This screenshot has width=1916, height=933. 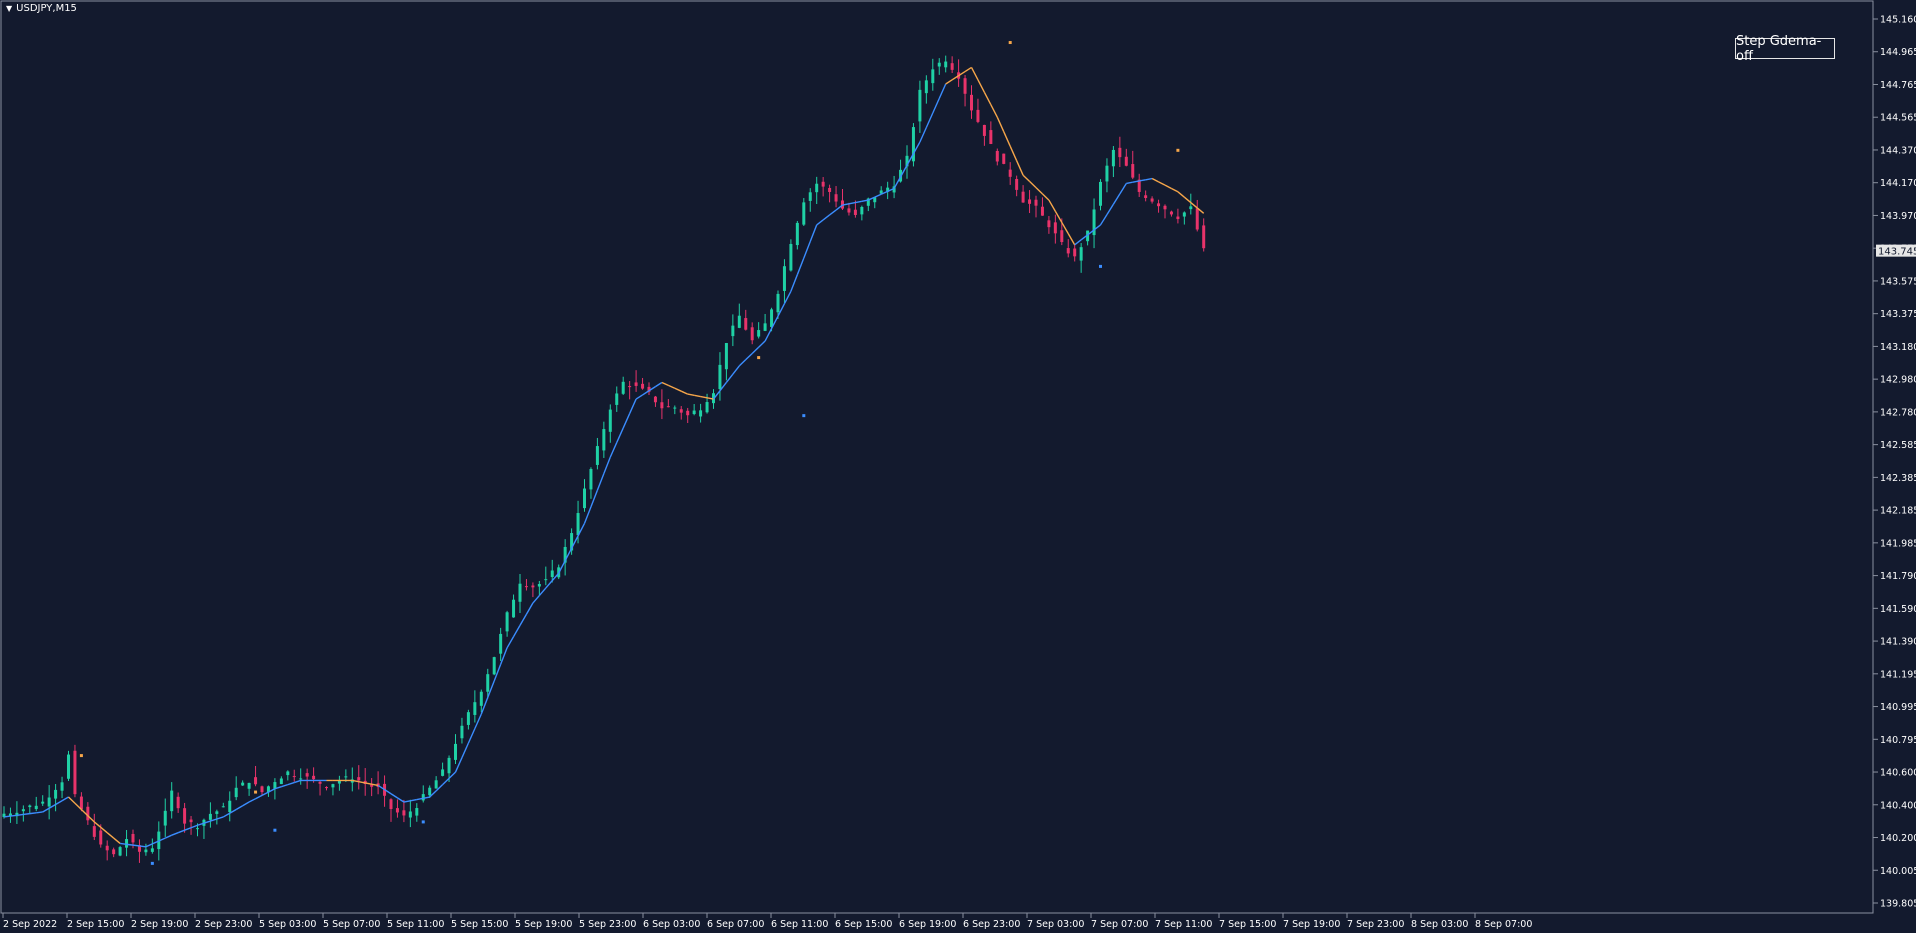 I want to click on dropdown-triangle-icon: ▼, so click(x=9, y=8).